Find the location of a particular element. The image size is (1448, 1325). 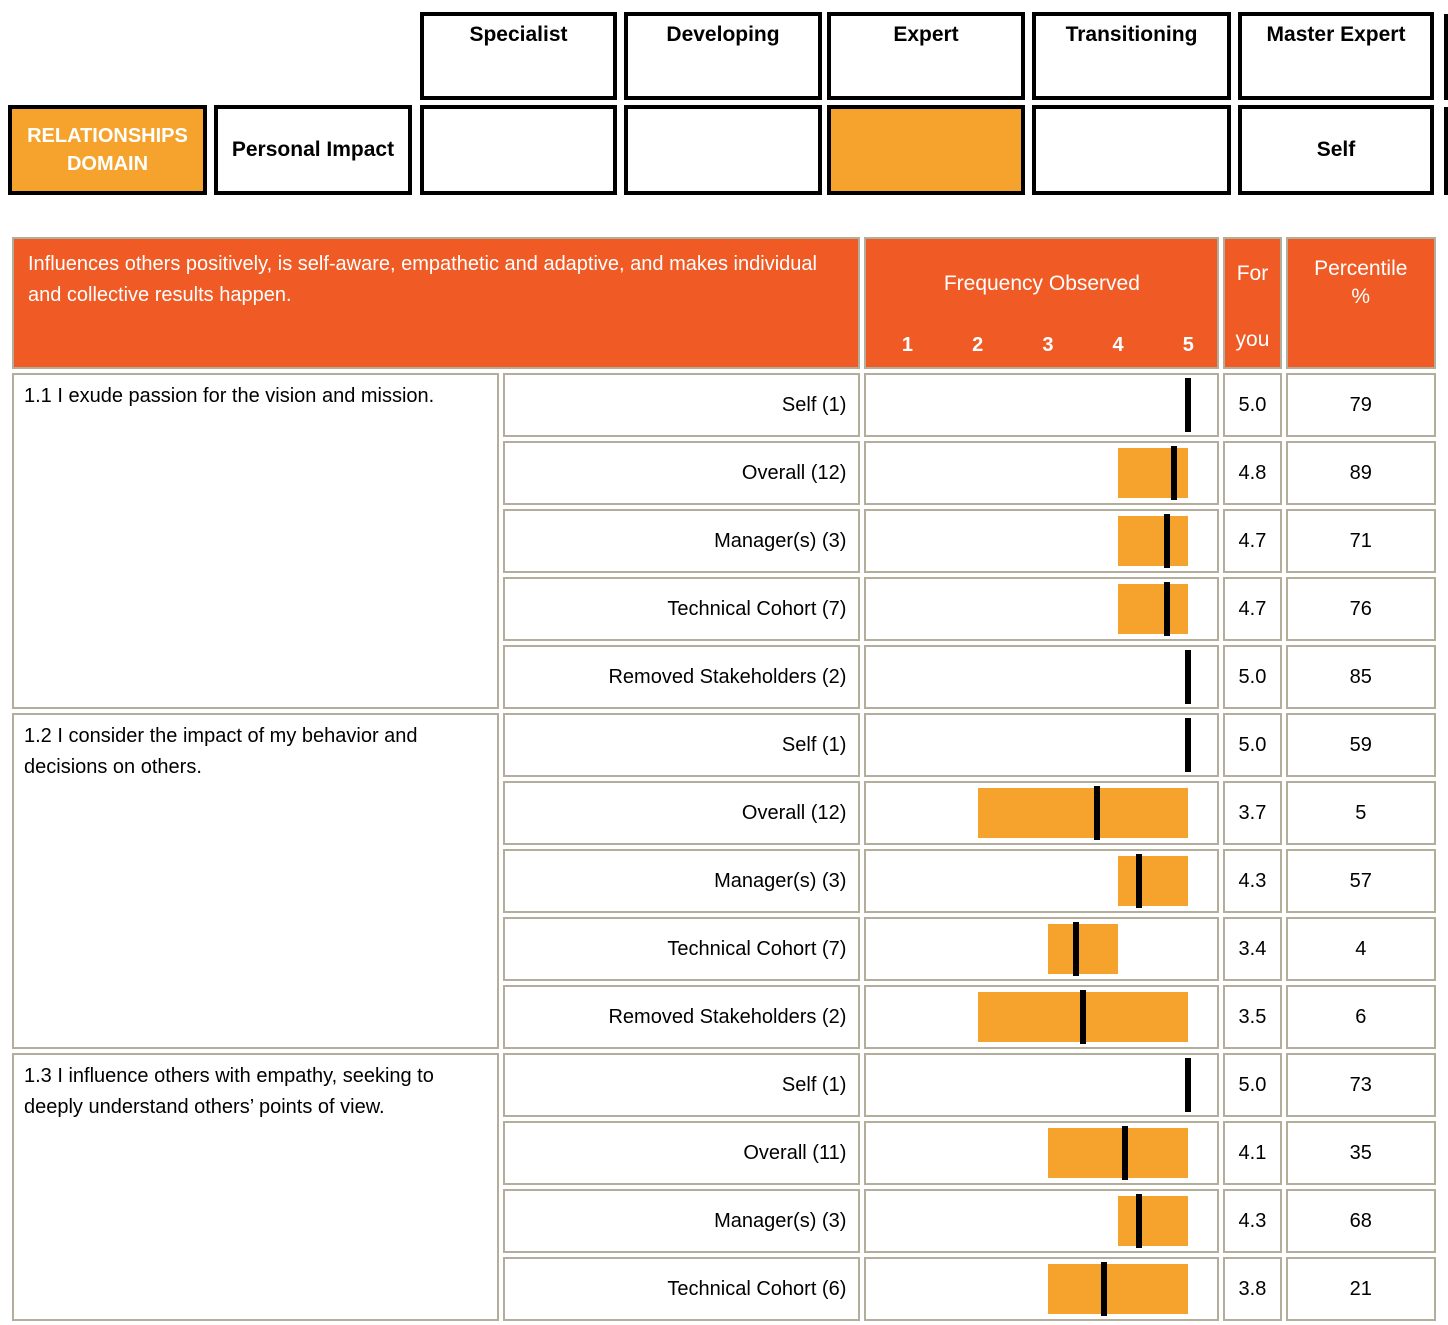

percentile-cell: 21 is located at coordinates (1360, 1289).